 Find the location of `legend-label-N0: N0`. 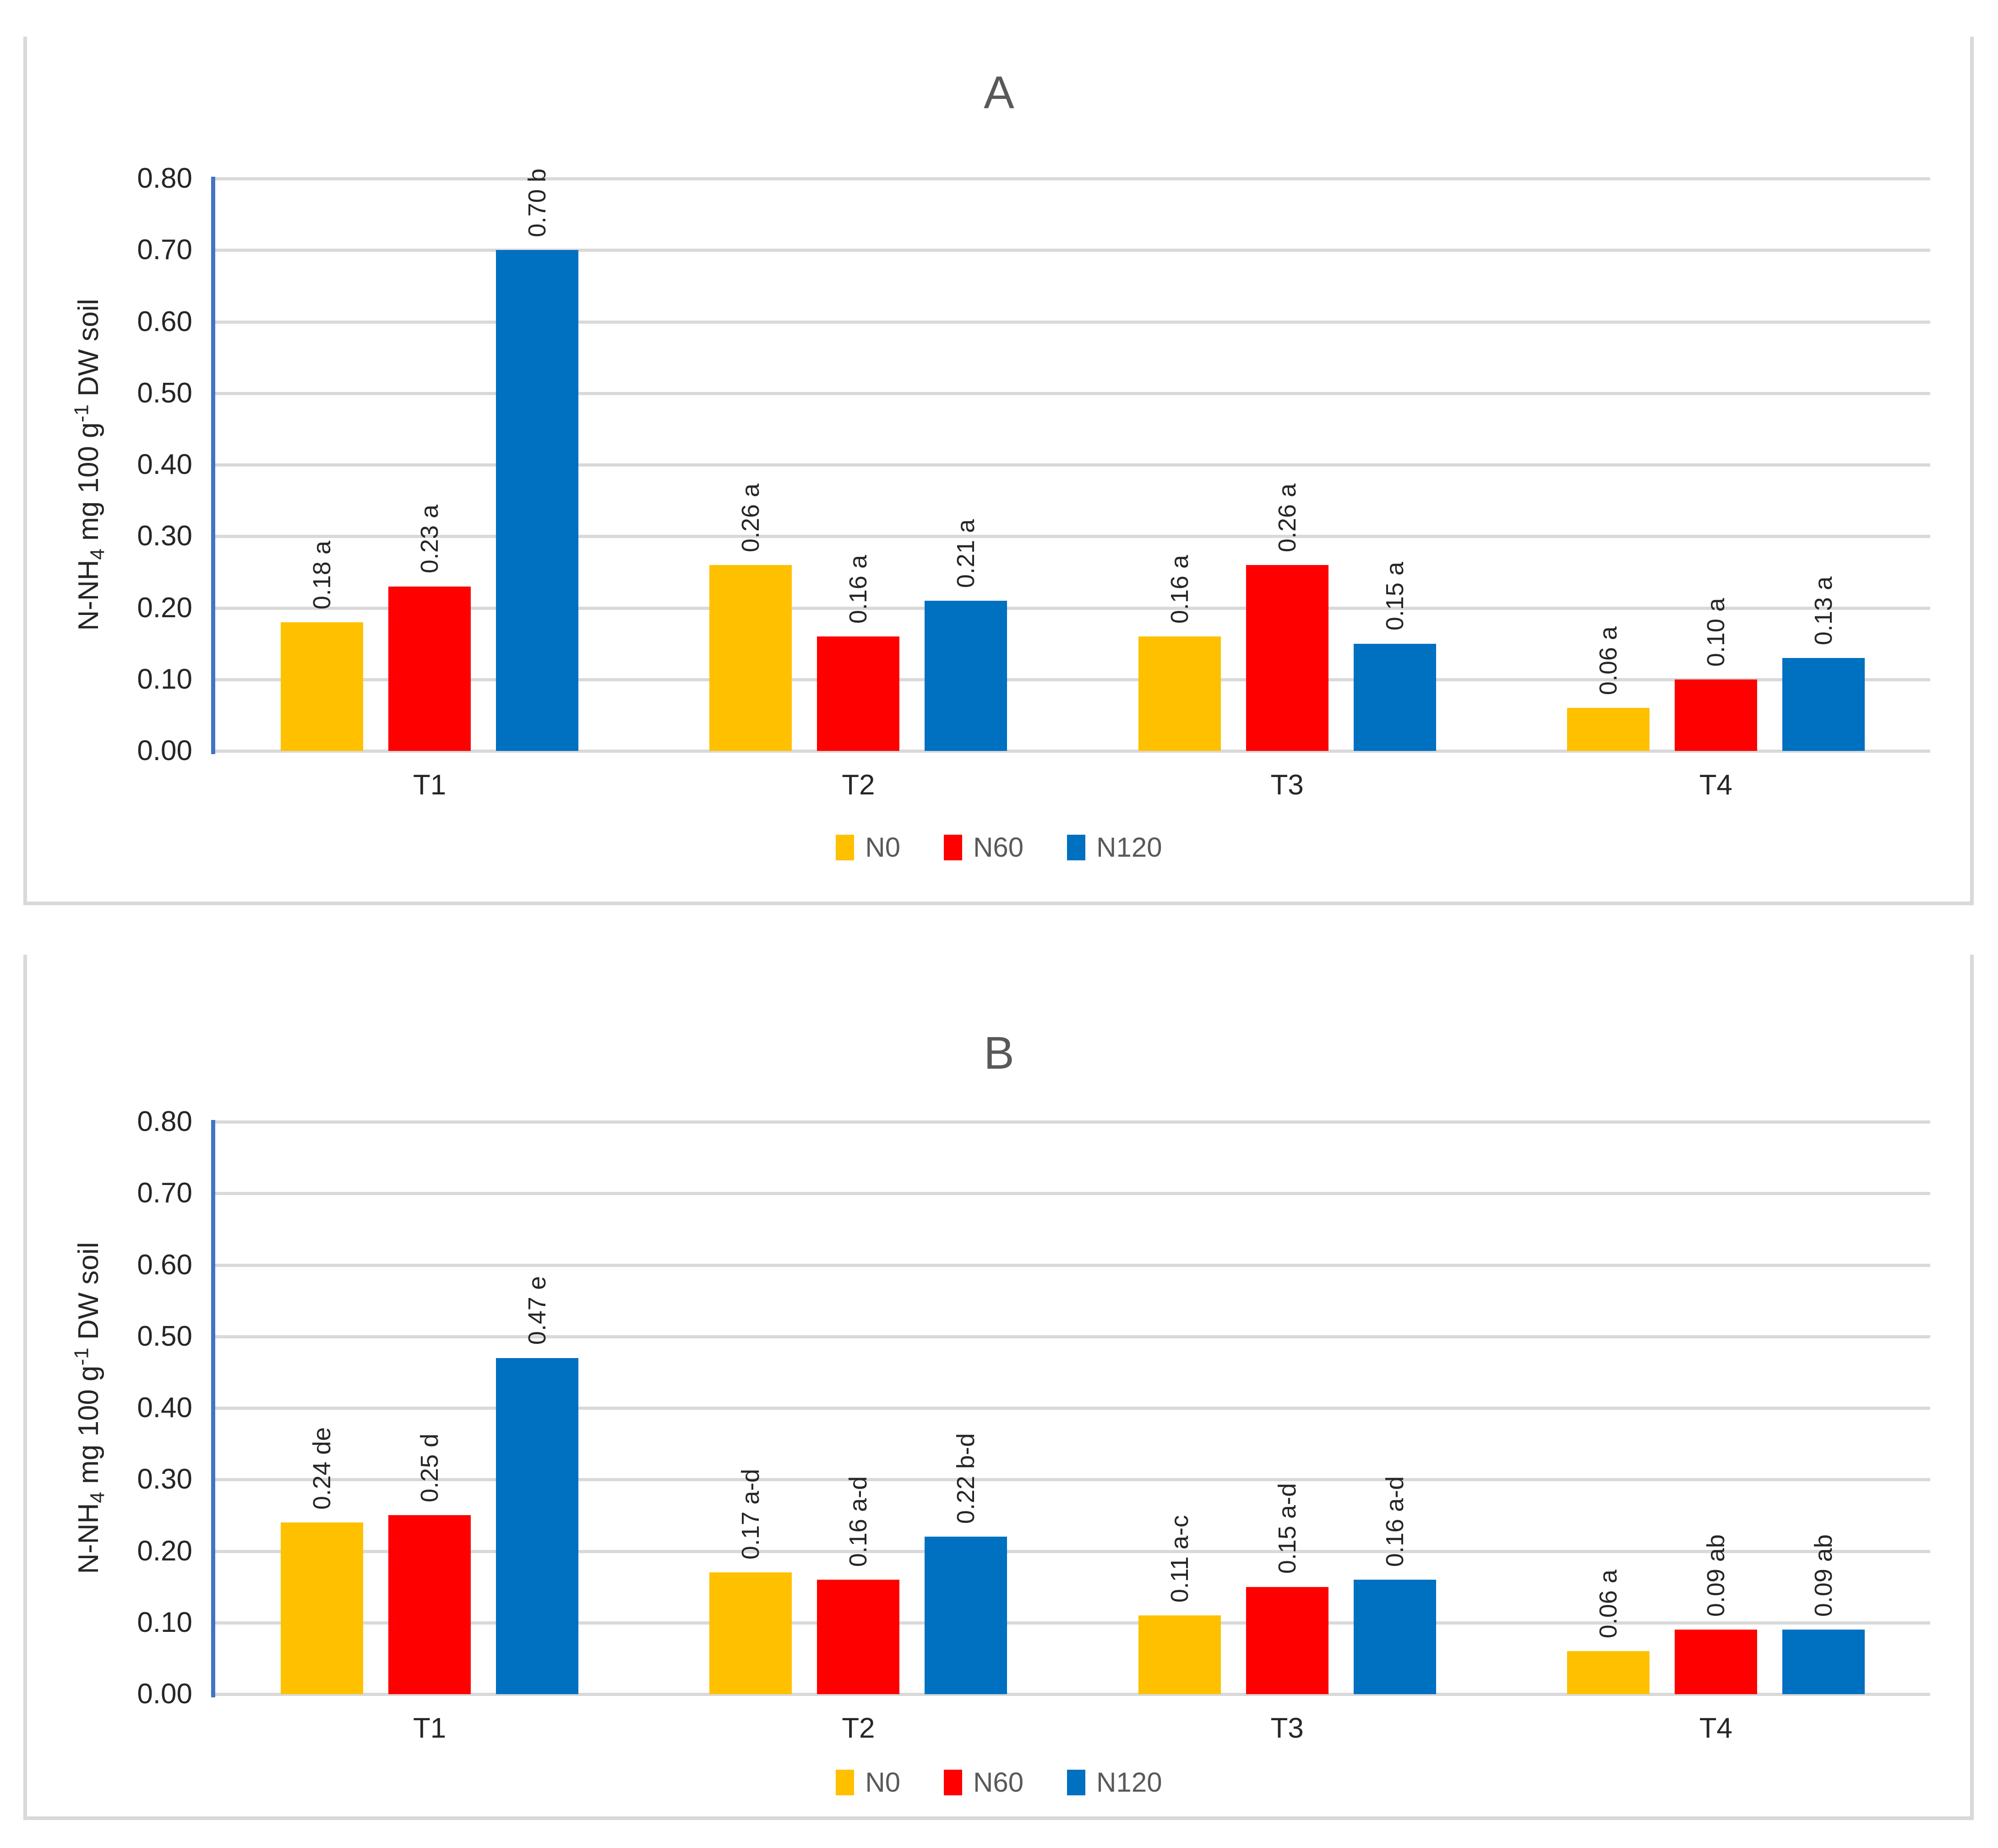

legend-label-N0: N0 is located at coordinates (883, 1782).